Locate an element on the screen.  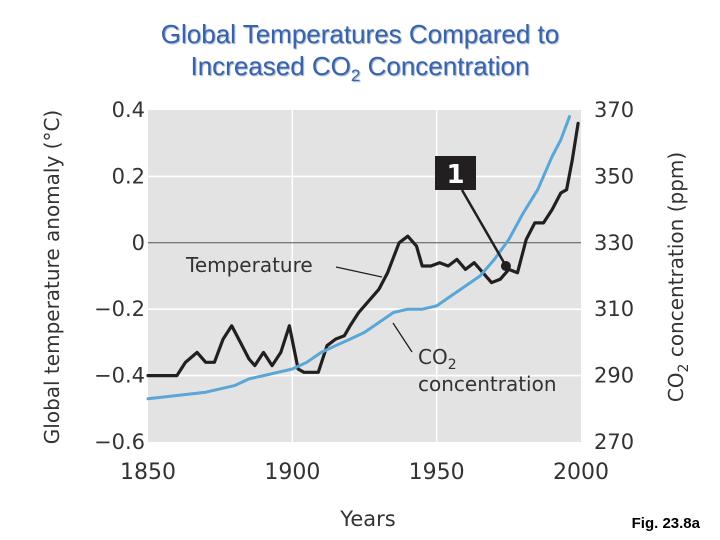
marker-box is located at coordinates (455, 173).